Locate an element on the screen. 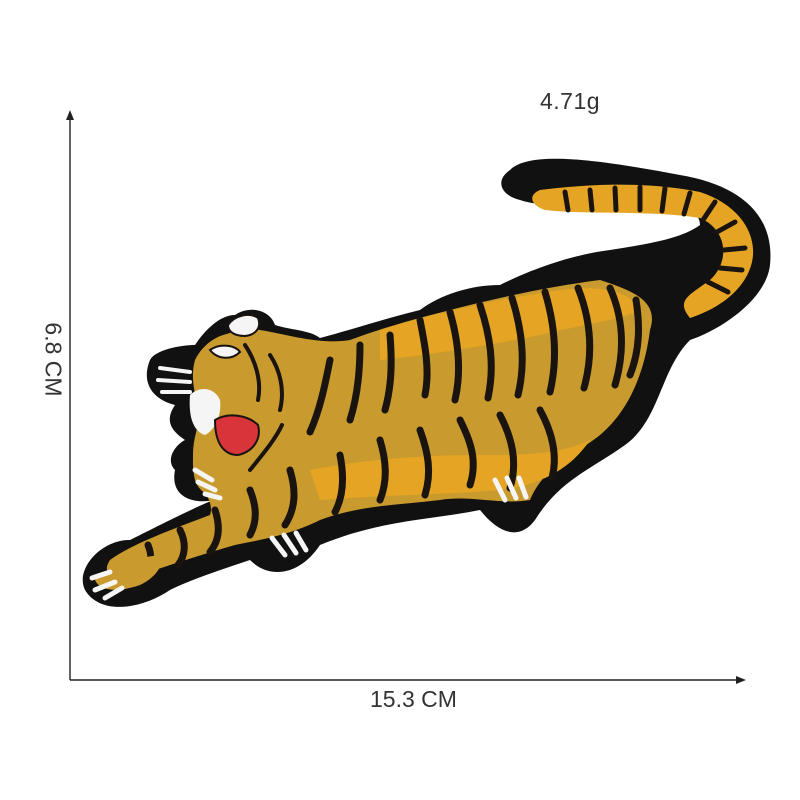  middle-paw is located at coordinates (289, 544).